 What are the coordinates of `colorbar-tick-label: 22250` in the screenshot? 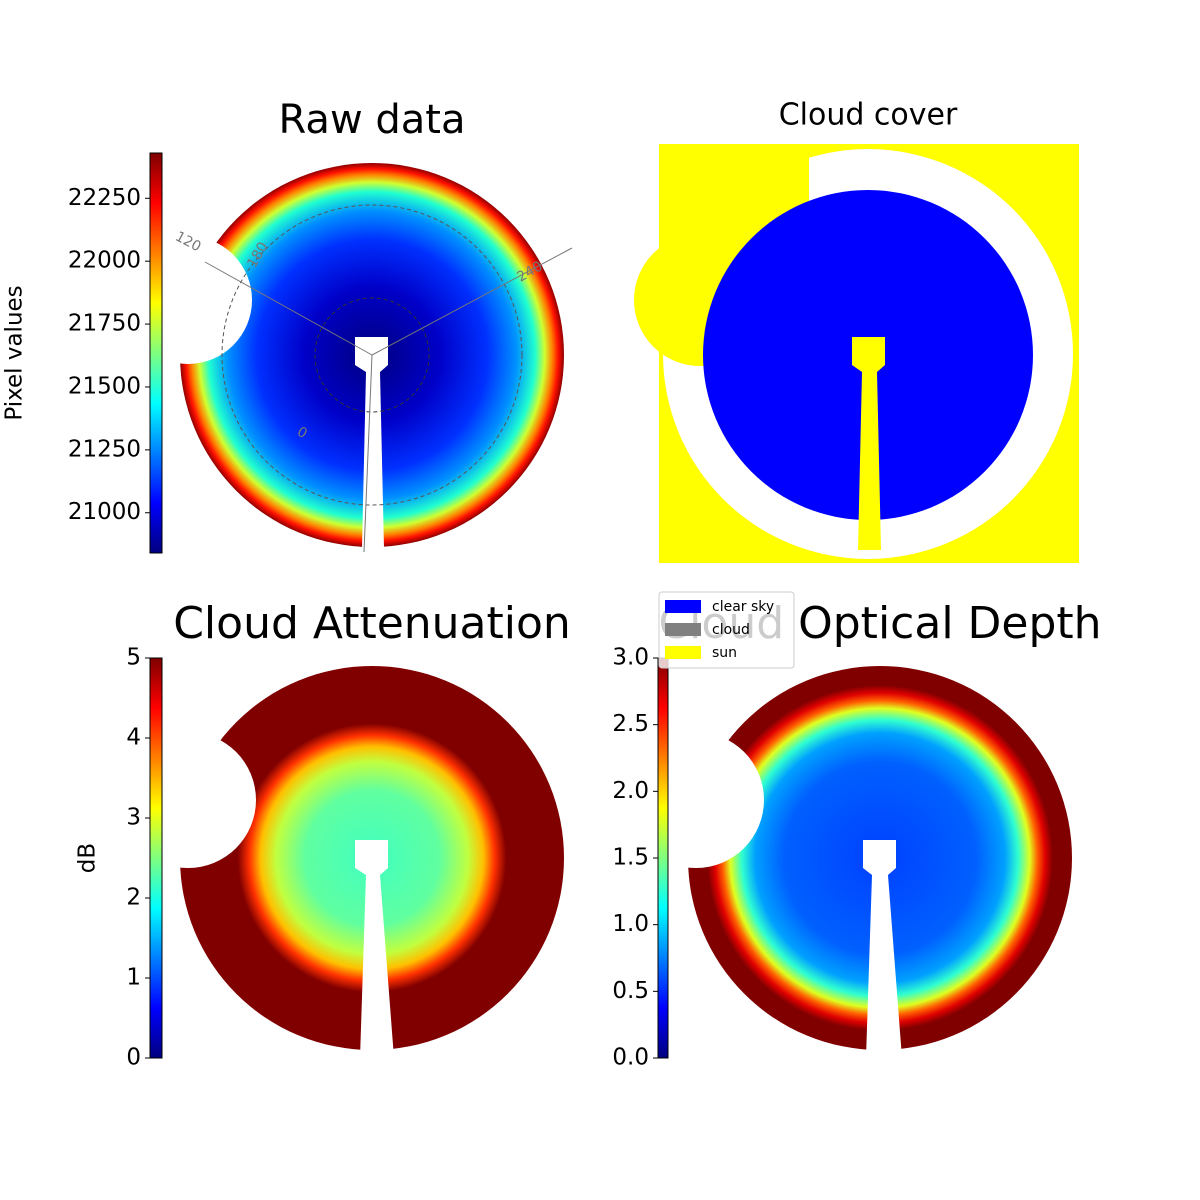 It's located at (104, 198).